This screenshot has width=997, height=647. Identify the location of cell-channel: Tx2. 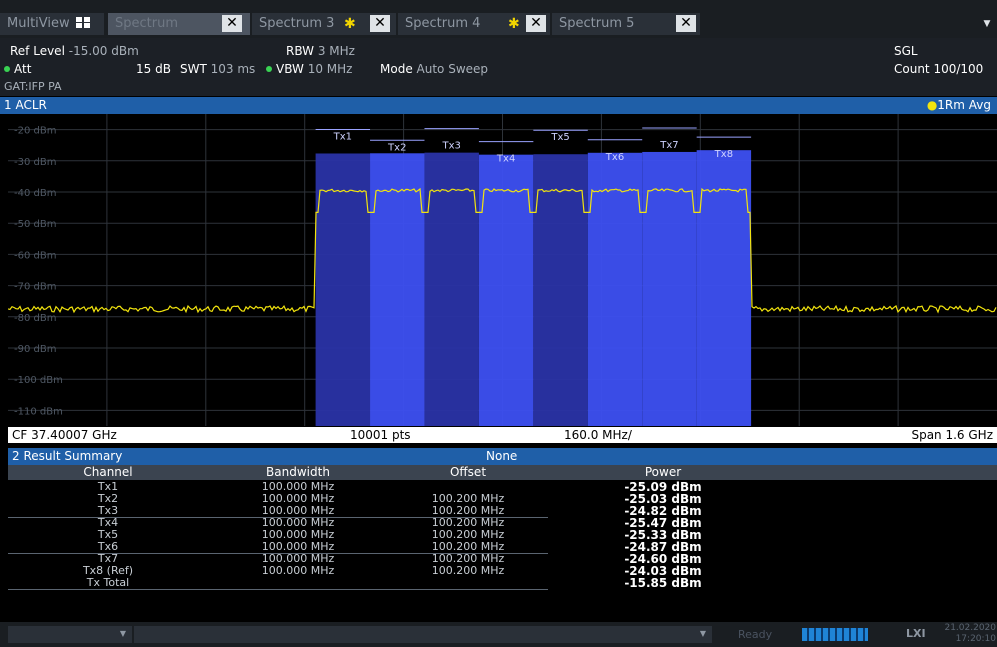
(108, 498).